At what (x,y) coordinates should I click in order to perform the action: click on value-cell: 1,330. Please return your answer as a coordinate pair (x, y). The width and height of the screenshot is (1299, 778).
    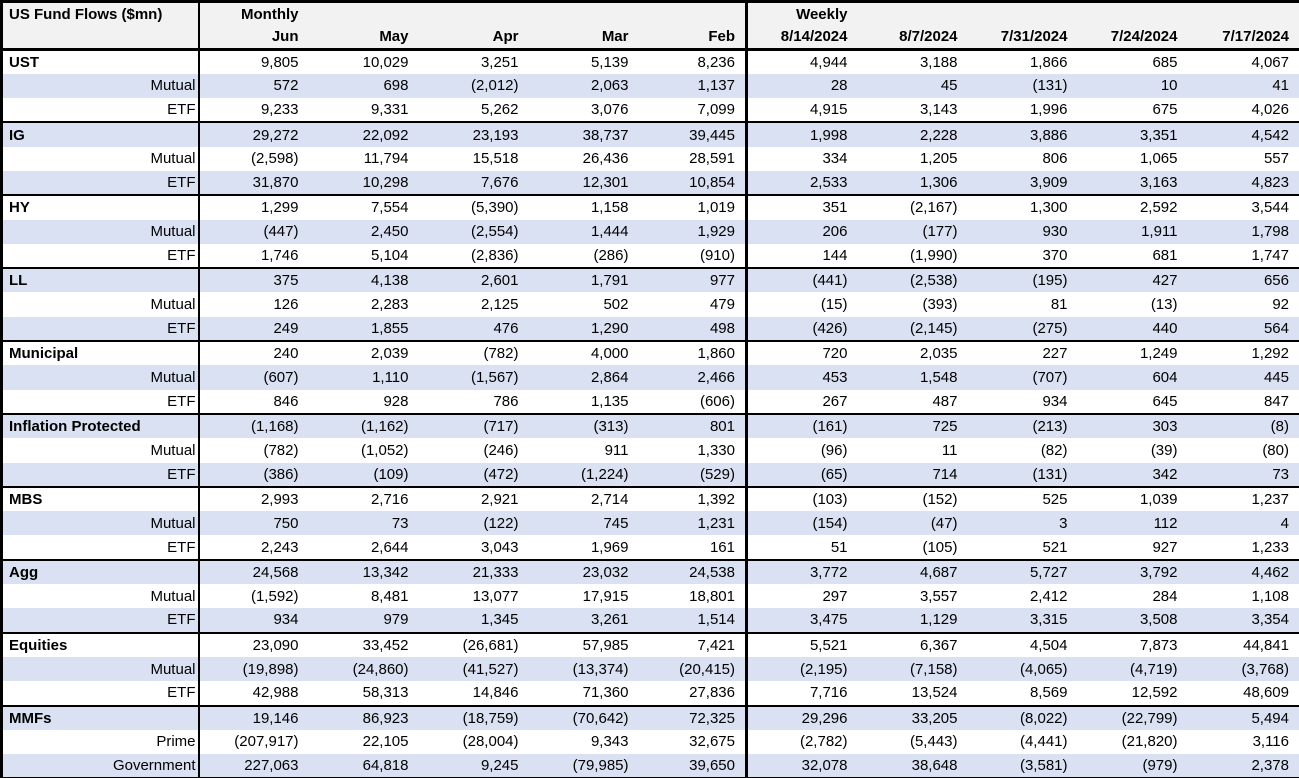
    Looking at the image, I should click on (716, 450).